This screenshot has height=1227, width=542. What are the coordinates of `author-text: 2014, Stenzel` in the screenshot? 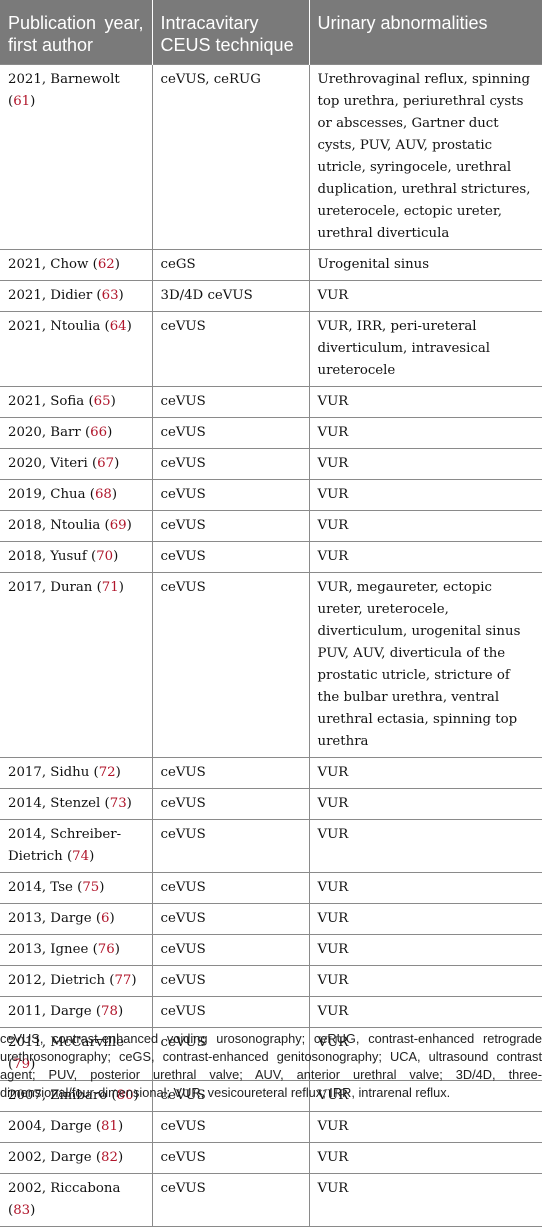 It's located at (54, 803).